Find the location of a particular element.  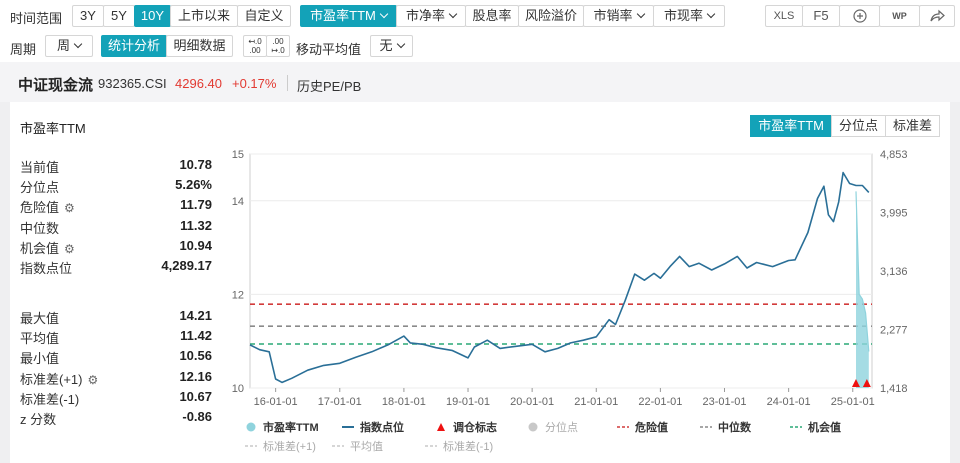

period-label: 周期 is located at coordinates (23, 49).